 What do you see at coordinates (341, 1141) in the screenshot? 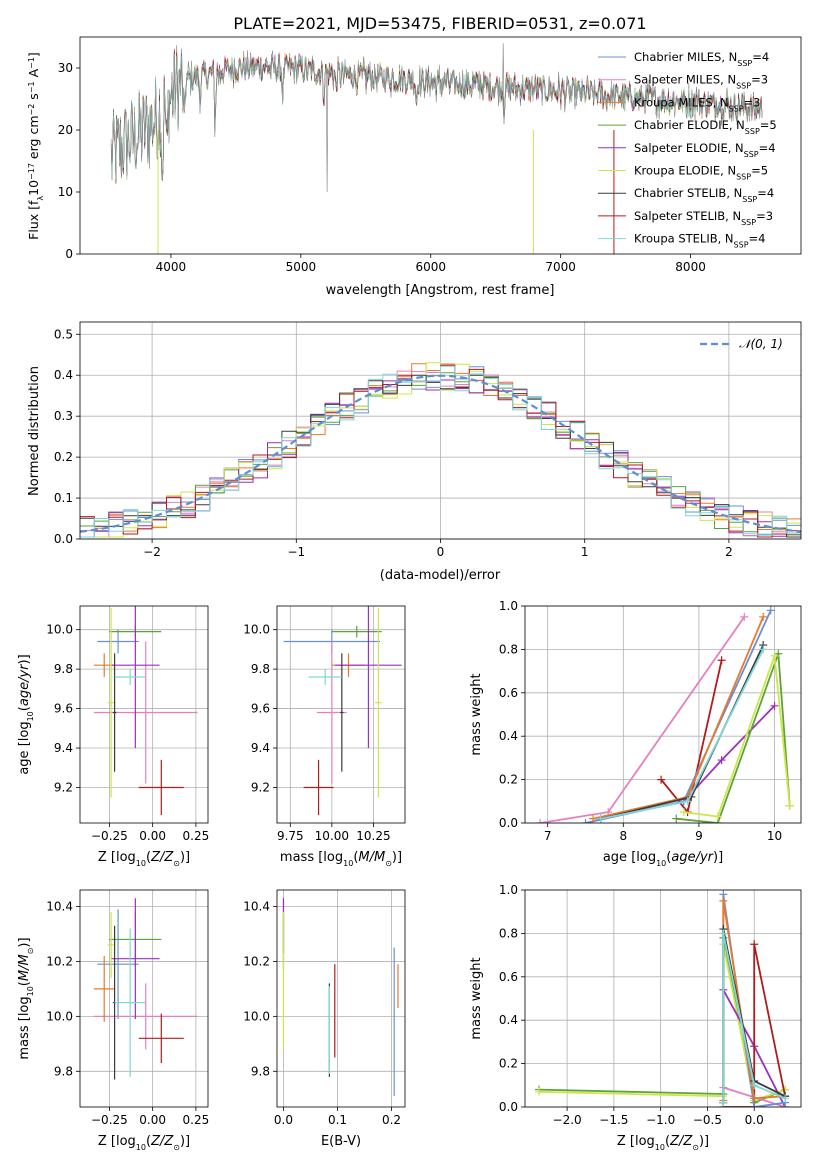
I see `x-axis-label: E(B-V)` at bounding box center [341, 1141].